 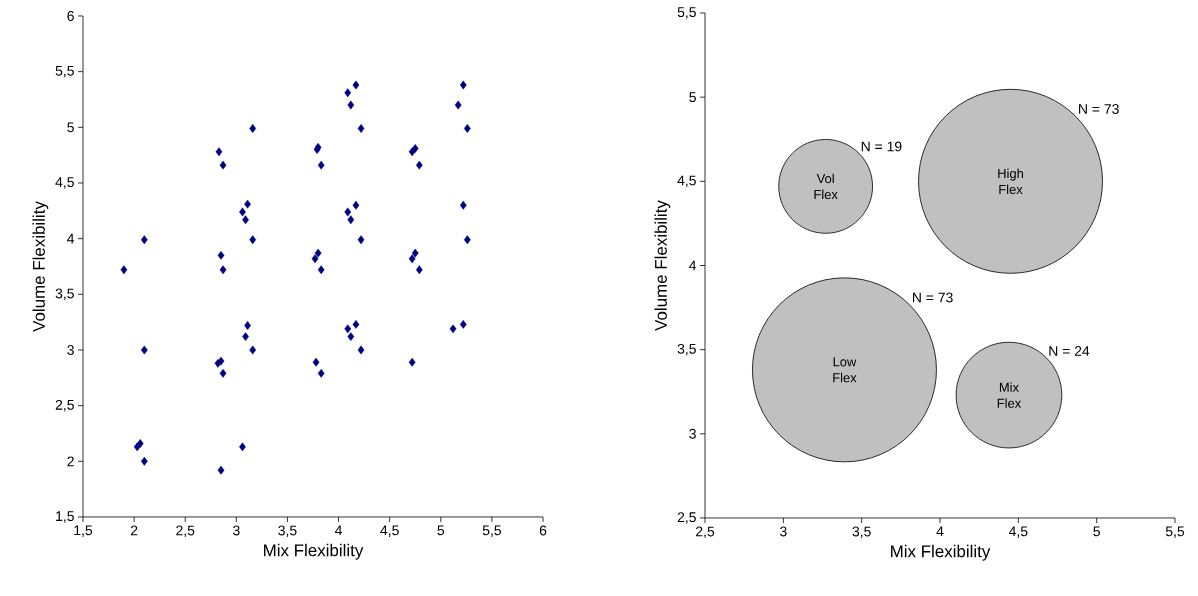 What do you see at coordinates (845, 370) in the screenshot?
I see `series-label: Low Flex` at bounding box center [845, 370].